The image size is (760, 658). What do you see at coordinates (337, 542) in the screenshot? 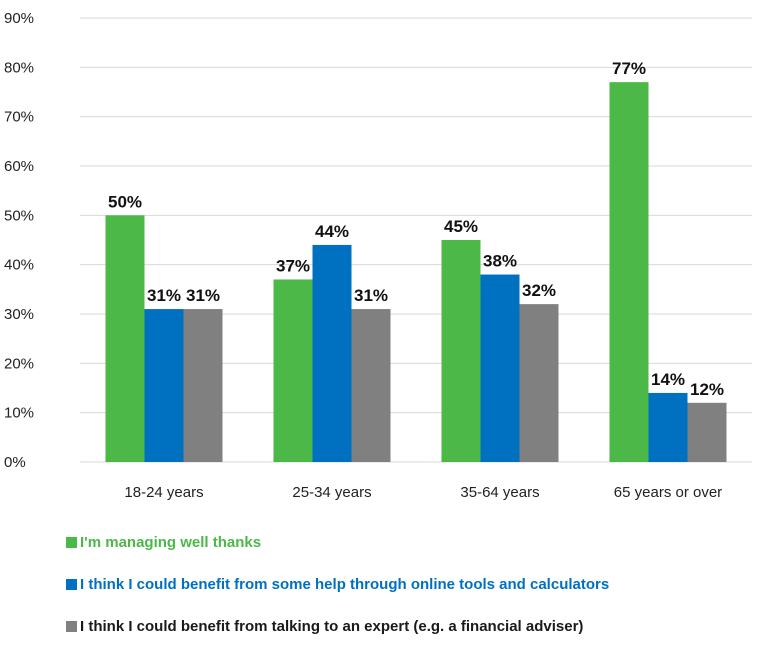
I see `legend-item-managing-well: I'm managing well thanks` at bounding box center [337, 542].